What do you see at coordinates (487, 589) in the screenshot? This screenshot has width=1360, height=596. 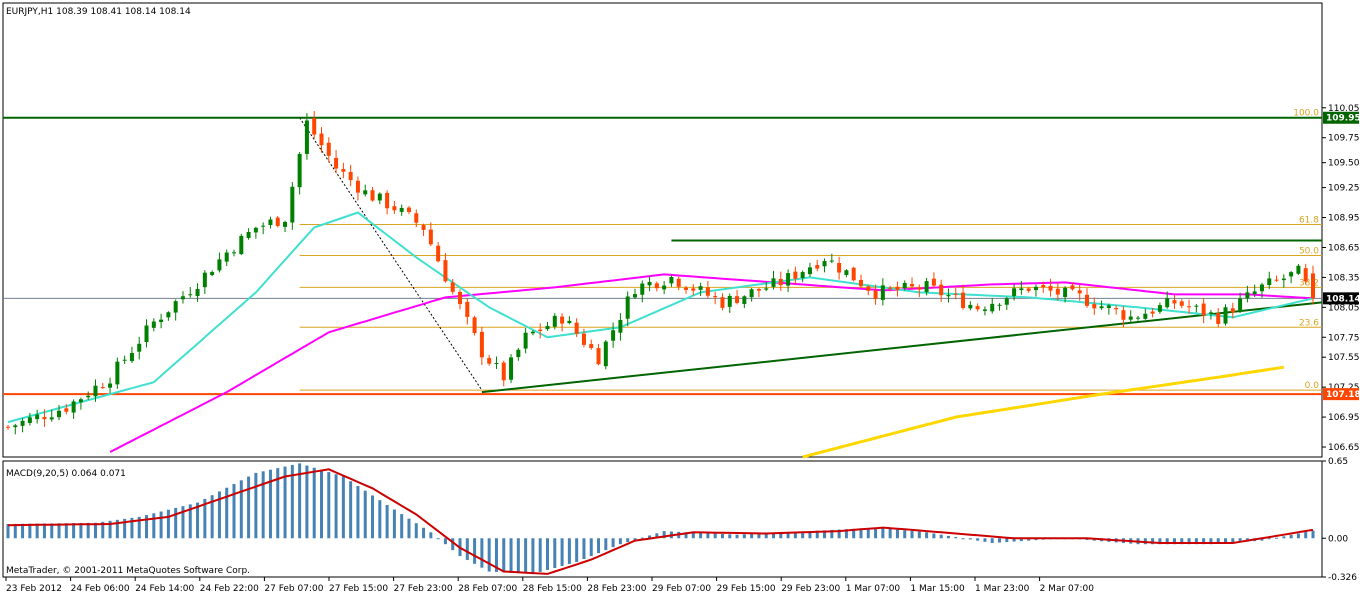 I see `time-axis-label: 28 Feb 07:00` at bounding box center [487, 589].